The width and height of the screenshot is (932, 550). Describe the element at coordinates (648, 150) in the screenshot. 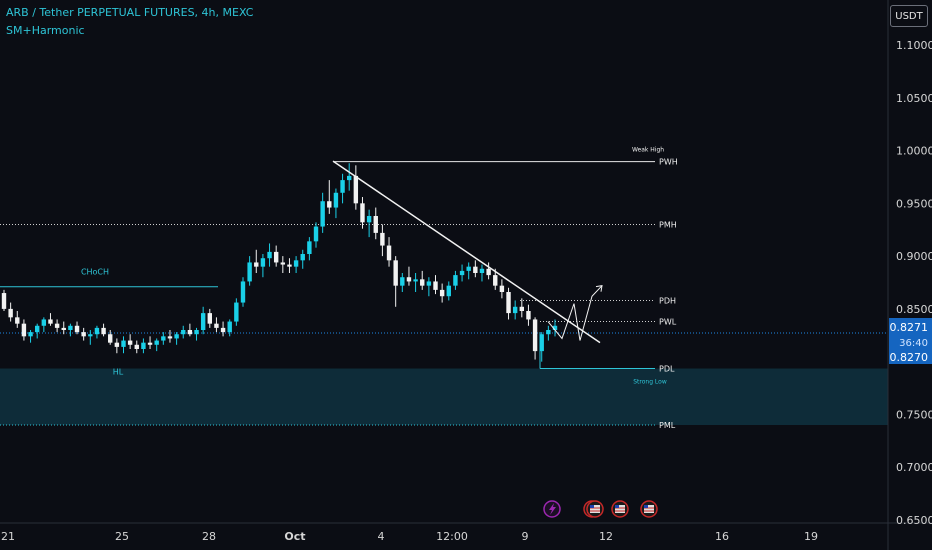

I see `weak-high-label: Weak High` at that location.